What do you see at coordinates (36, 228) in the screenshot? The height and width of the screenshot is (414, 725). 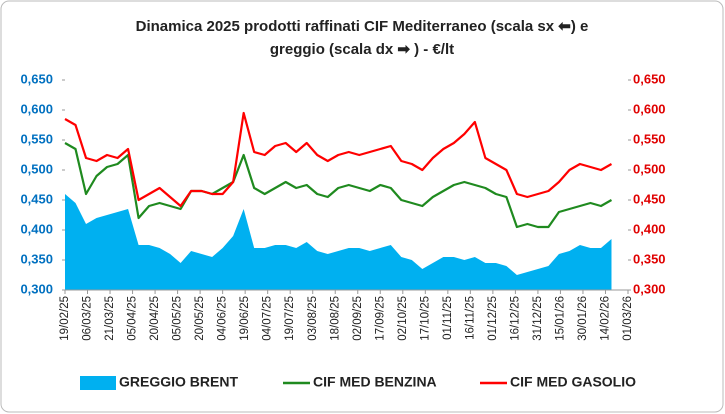 I see `y-tick-label: 0,400` at bounding box center [36, 228].